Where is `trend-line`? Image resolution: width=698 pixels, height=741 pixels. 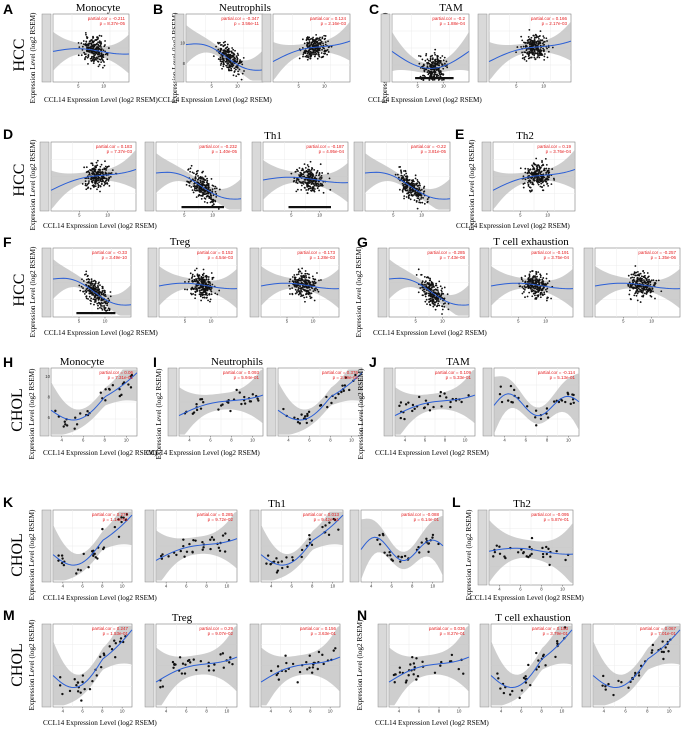 trend-line is located at coordinates (93, 179).